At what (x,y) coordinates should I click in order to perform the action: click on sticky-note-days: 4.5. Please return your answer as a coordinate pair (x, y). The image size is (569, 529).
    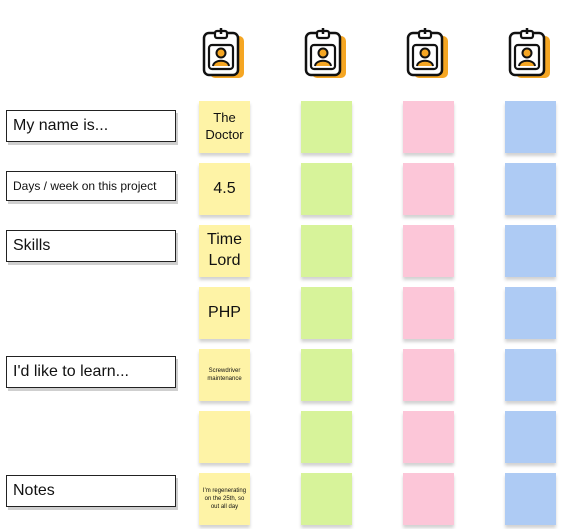
    Looking at the image, I should click on (224, 189).